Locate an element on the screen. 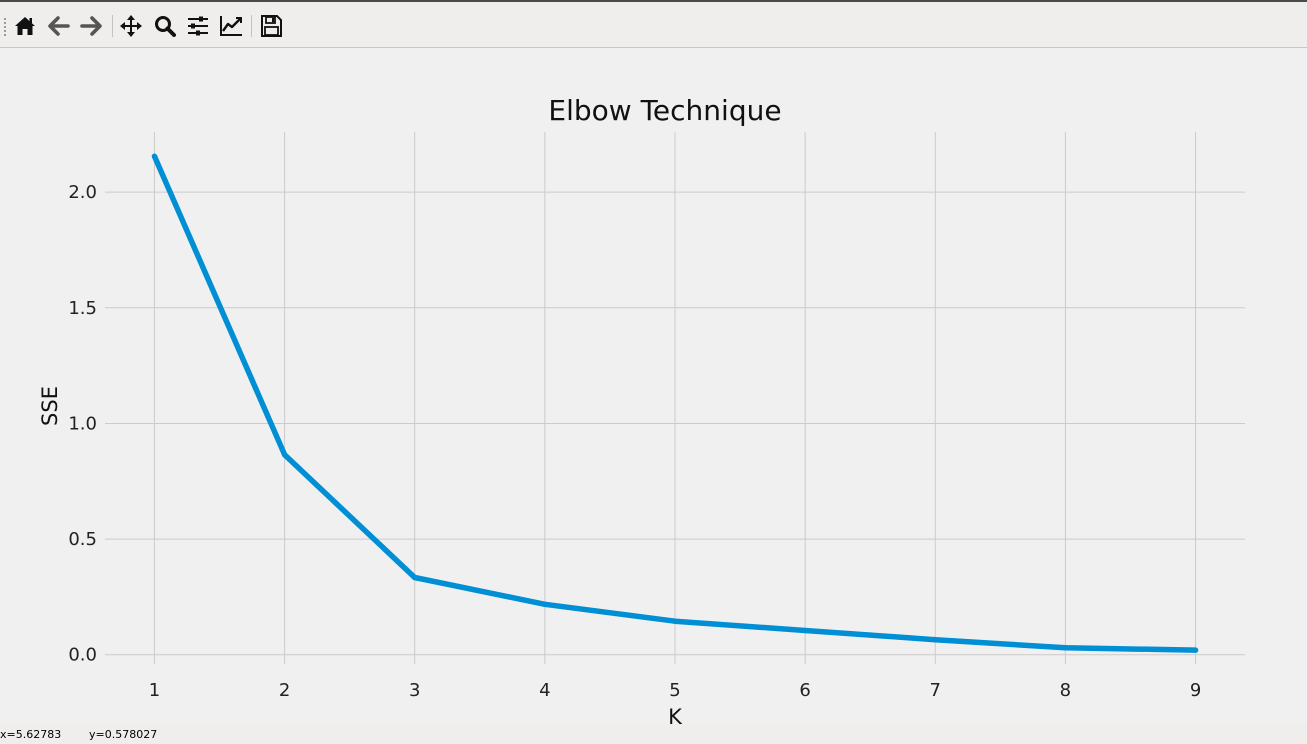  forward-arrow-icon is located at coordinates (91, 26).